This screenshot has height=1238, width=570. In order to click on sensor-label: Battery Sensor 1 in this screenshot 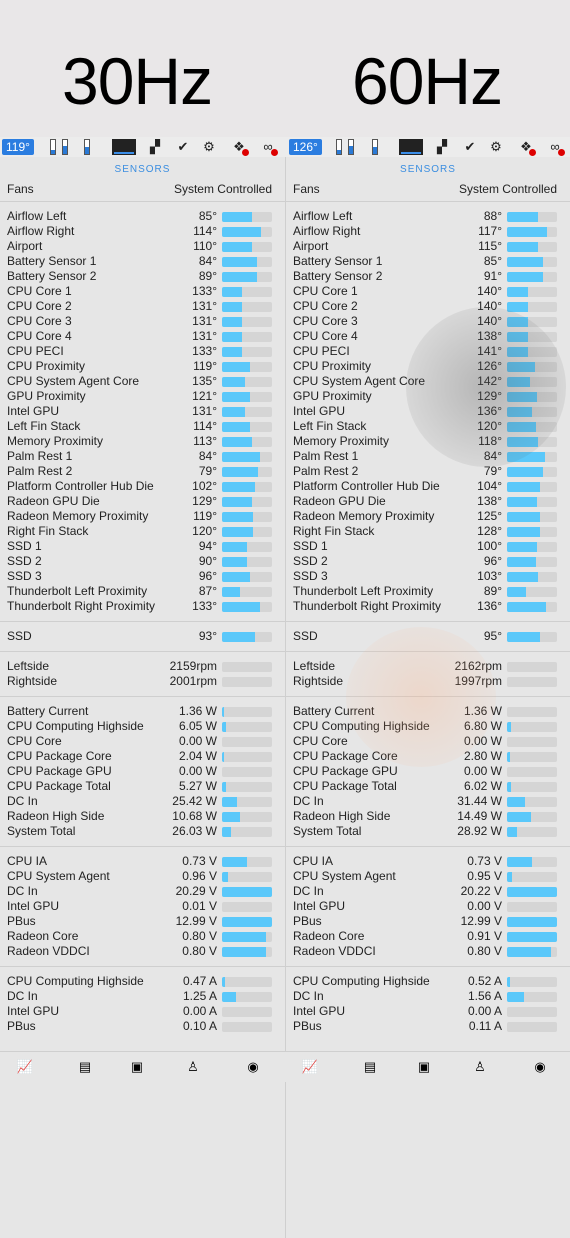, I will do `click(338, 261)`.